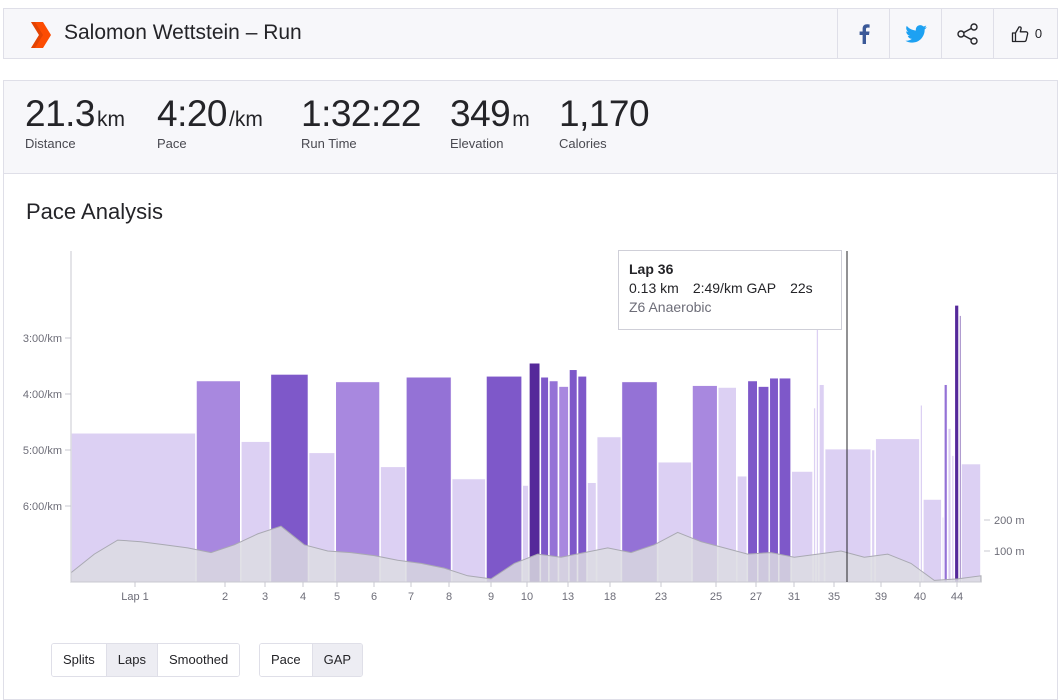  I want to click on x-tick-label: 5, so click(337, 597).